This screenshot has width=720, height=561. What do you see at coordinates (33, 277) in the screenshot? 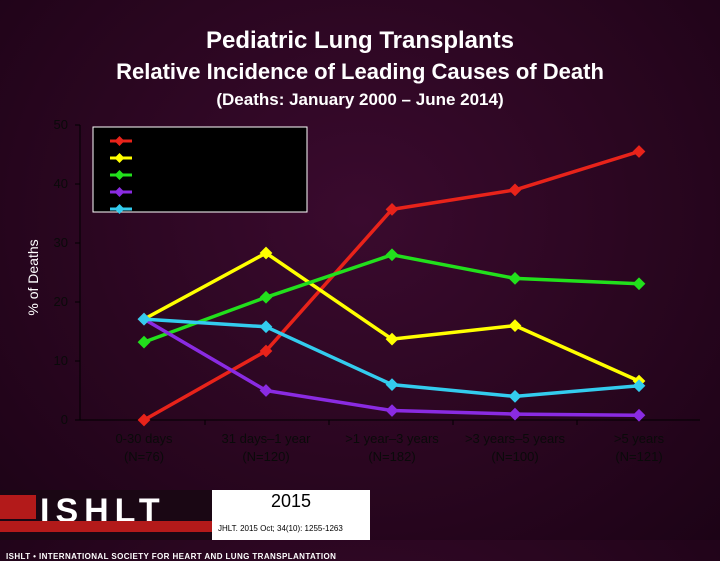
I see `y-axis-title: % of Deaths` at bounding box center [33, 277].